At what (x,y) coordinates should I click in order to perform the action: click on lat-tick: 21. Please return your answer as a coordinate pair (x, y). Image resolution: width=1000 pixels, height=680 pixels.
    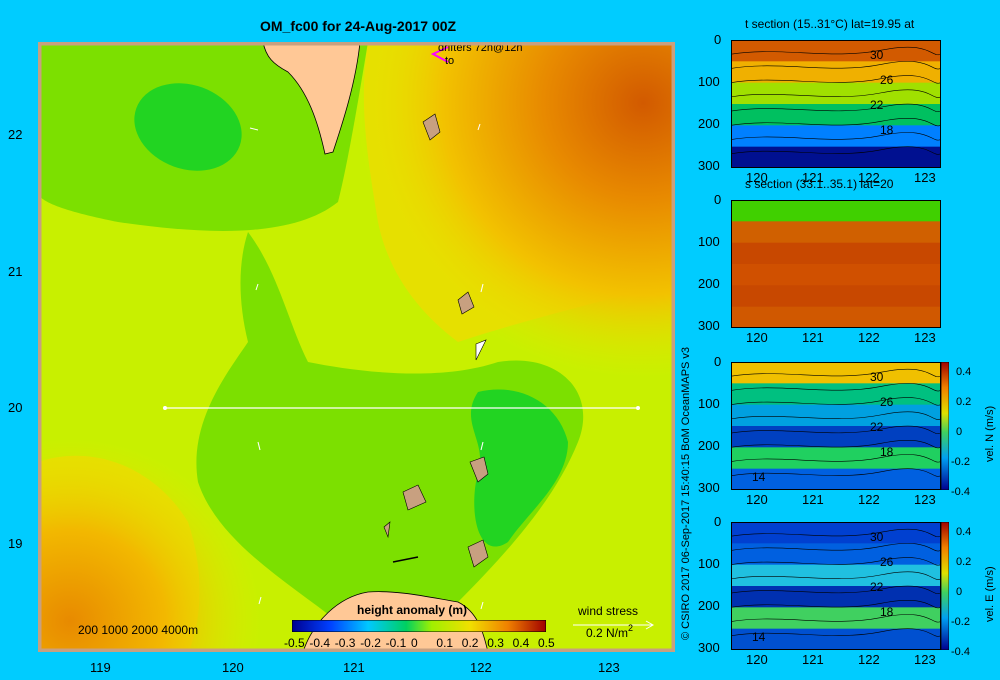
    Looking at the image, I should click on (15, 271).